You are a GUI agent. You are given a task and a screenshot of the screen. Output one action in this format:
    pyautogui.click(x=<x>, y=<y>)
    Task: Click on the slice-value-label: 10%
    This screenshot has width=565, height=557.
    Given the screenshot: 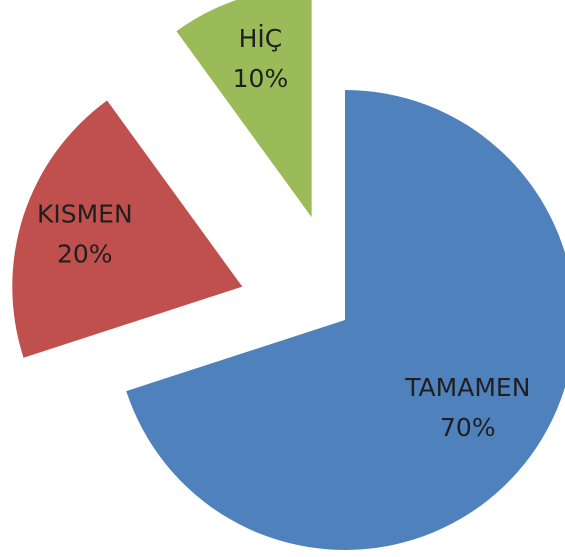 What is the action you would take?
    pyautogui.click(x=261, y=78)
    